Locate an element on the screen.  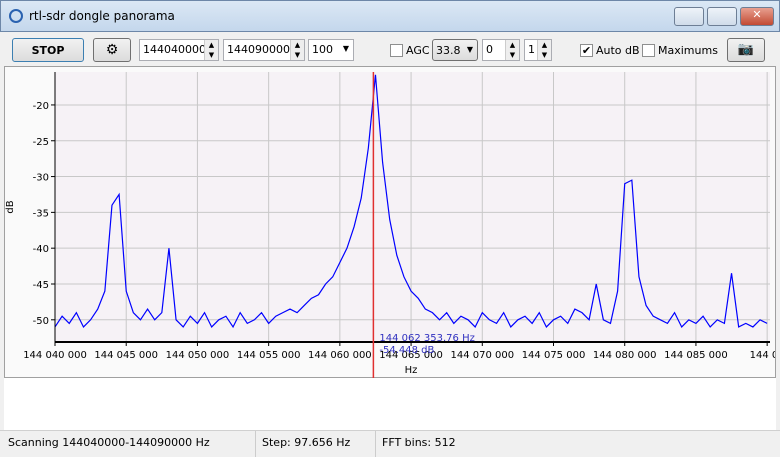
y-tick-label: -35 is located at coordinates (41, 213).